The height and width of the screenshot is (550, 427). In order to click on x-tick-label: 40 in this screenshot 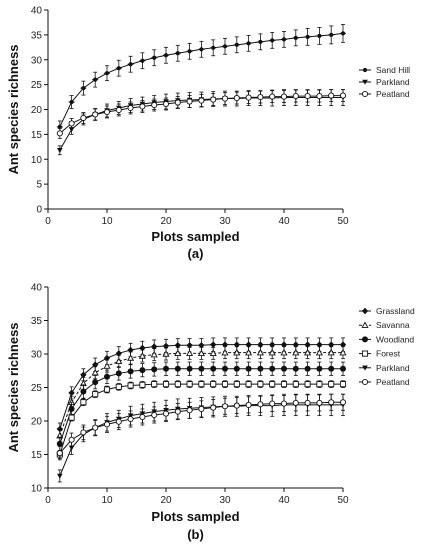, I will do `click(284, 500)`.